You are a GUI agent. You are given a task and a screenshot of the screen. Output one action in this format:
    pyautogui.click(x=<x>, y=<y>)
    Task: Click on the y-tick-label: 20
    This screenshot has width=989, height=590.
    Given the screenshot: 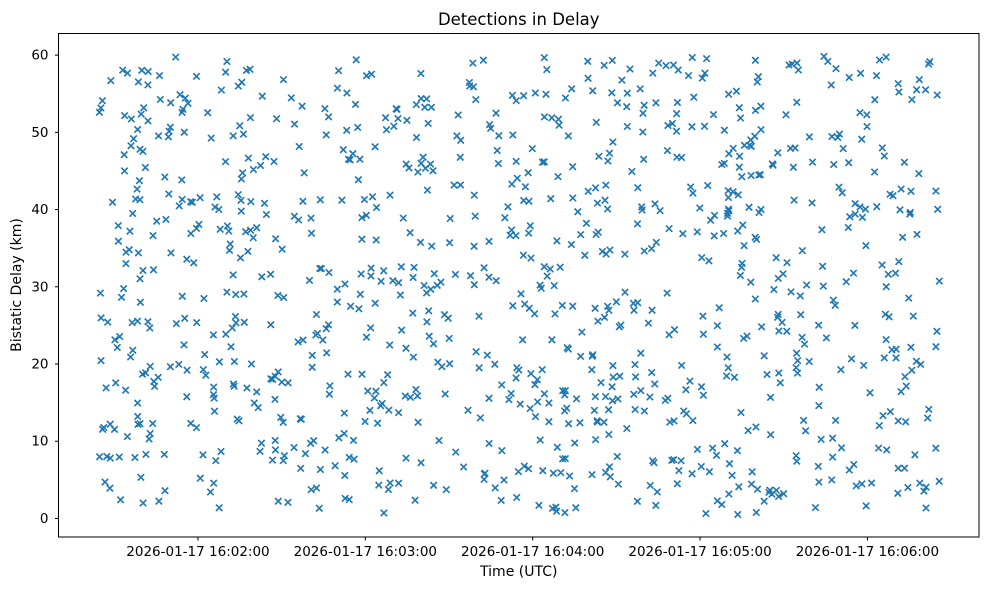 What is the action you would take?
    pyautogui.click(x=39, y=365)
    